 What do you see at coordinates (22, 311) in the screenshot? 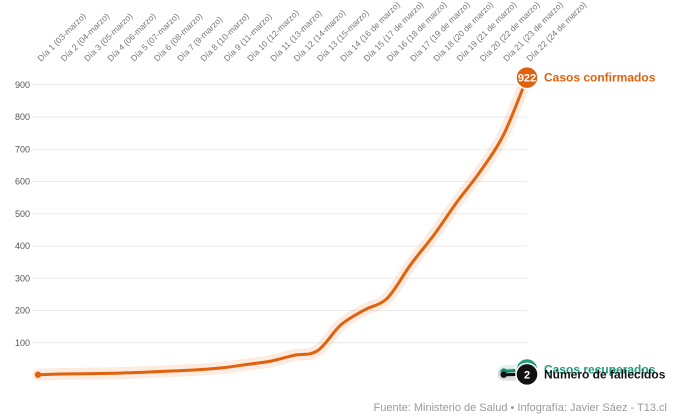
I see `y-tick-label: 200` at bounding box center [22, 311].